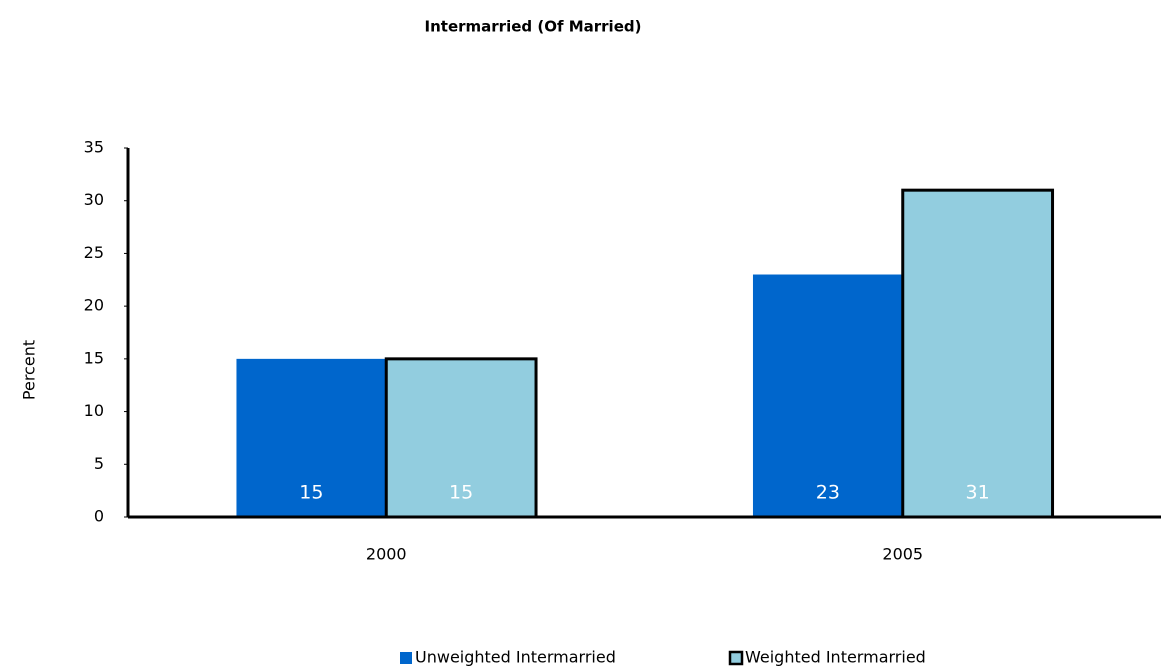  I want to click on y-tick-label: 5, so click(99, 463).